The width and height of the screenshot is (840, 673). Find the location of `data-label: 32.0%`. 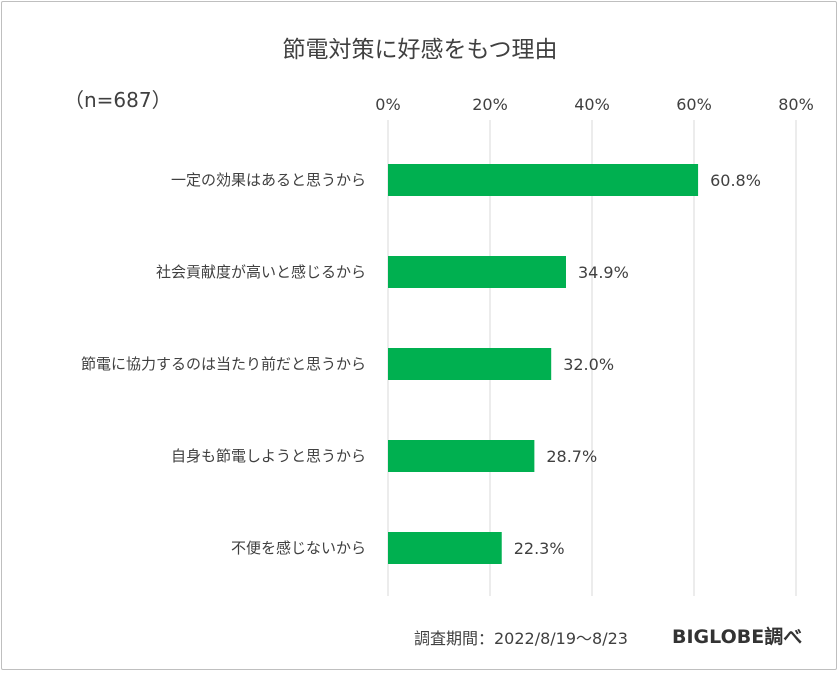

data-label: 32.0% is located at coordinates (588, 364).